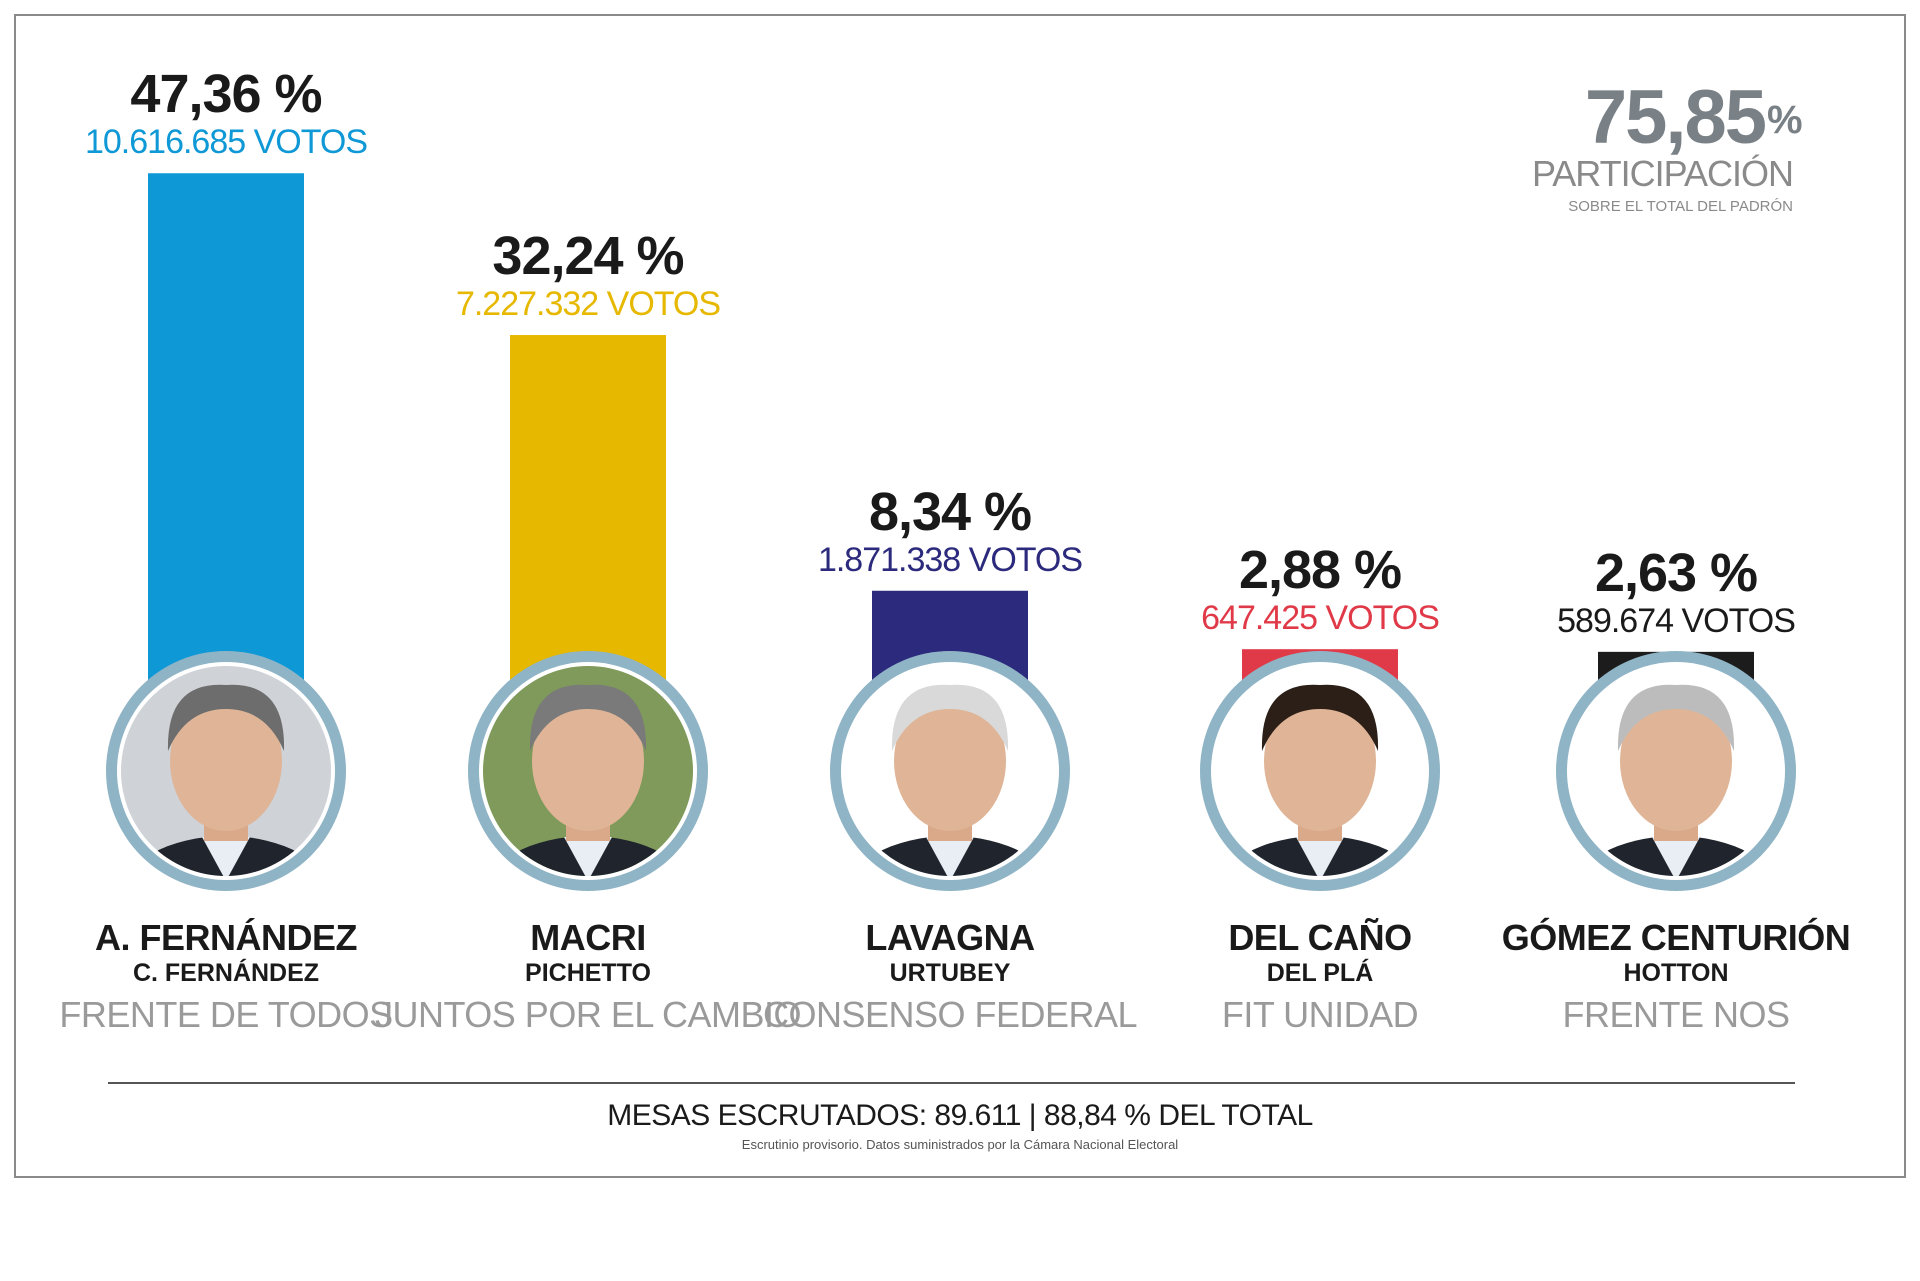 Image resolution: width=1920 pixels, height=1281 pixels. I want to click on candidate-name: A. FERNÁNDEZ, so click(226, 937).